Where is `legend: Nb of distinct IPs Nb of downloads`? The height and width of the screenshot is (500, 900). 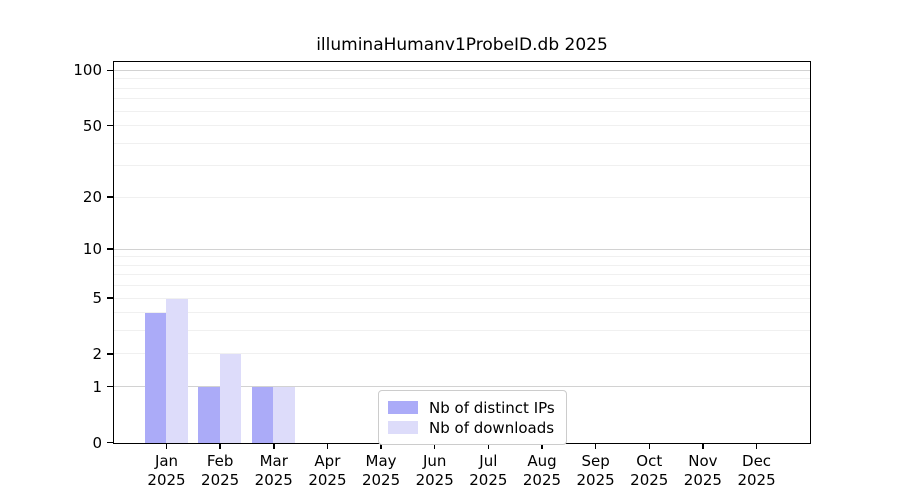
legend: Nb of distinct IPs Nb of downloads is located at coordinates (472, 417).